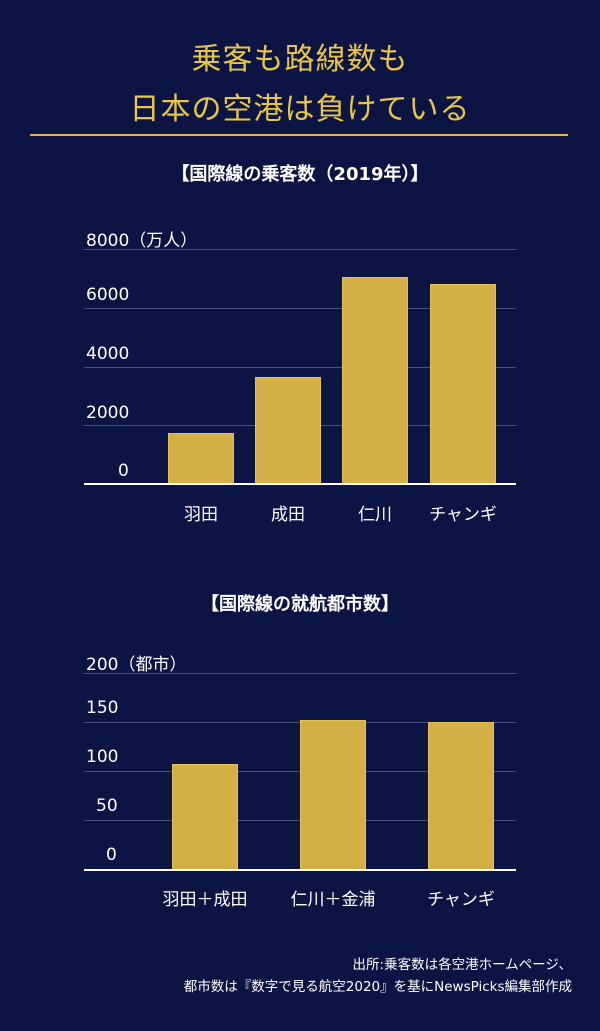 Image resolution: width=600 pixels, height=1031 pixels. What do you see at coordinates (375, 515) in the screenshot?
I see `x-label-incheon: 仁川` at bounding box center [375, 515].